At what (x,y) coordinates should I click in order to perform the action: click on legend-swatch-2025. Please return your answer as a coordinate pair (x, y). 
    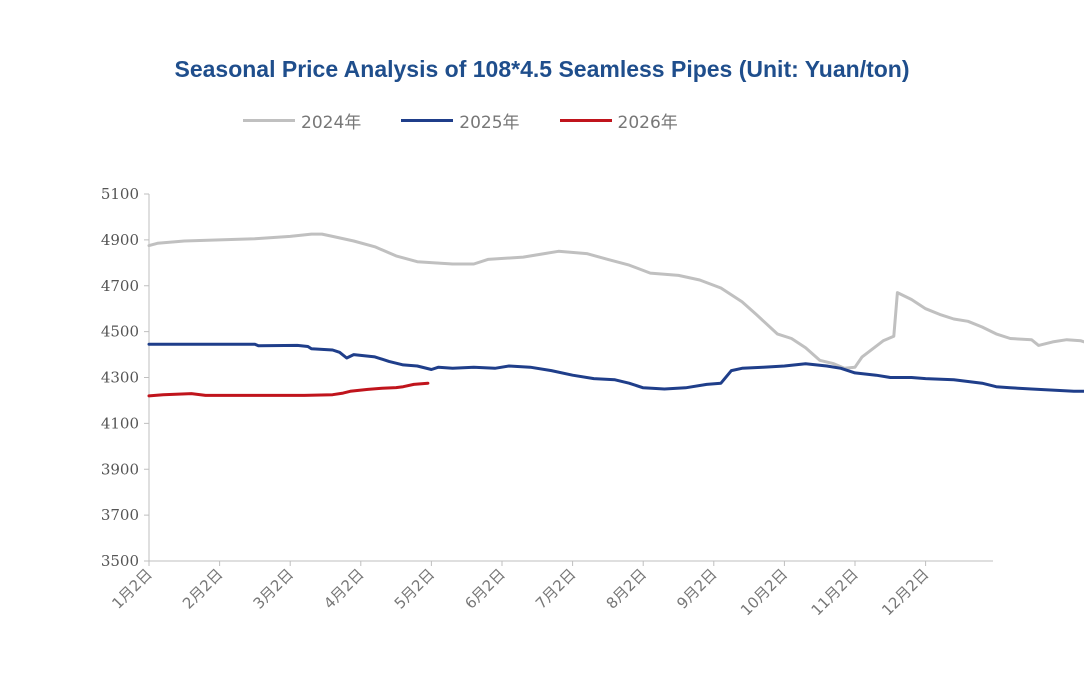
    Looking at the image, I should click on (427, 120).